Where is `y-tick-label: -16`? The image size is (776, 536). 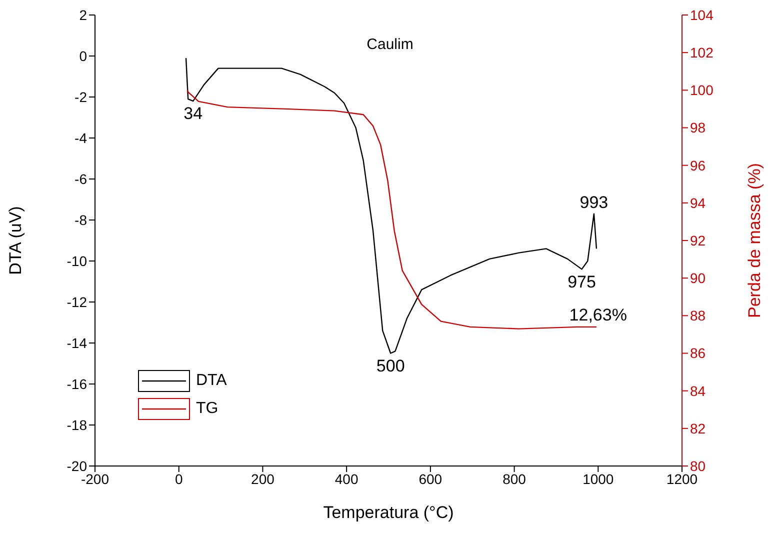
y-tick-label: -16 is located at coordinates (77, 384).